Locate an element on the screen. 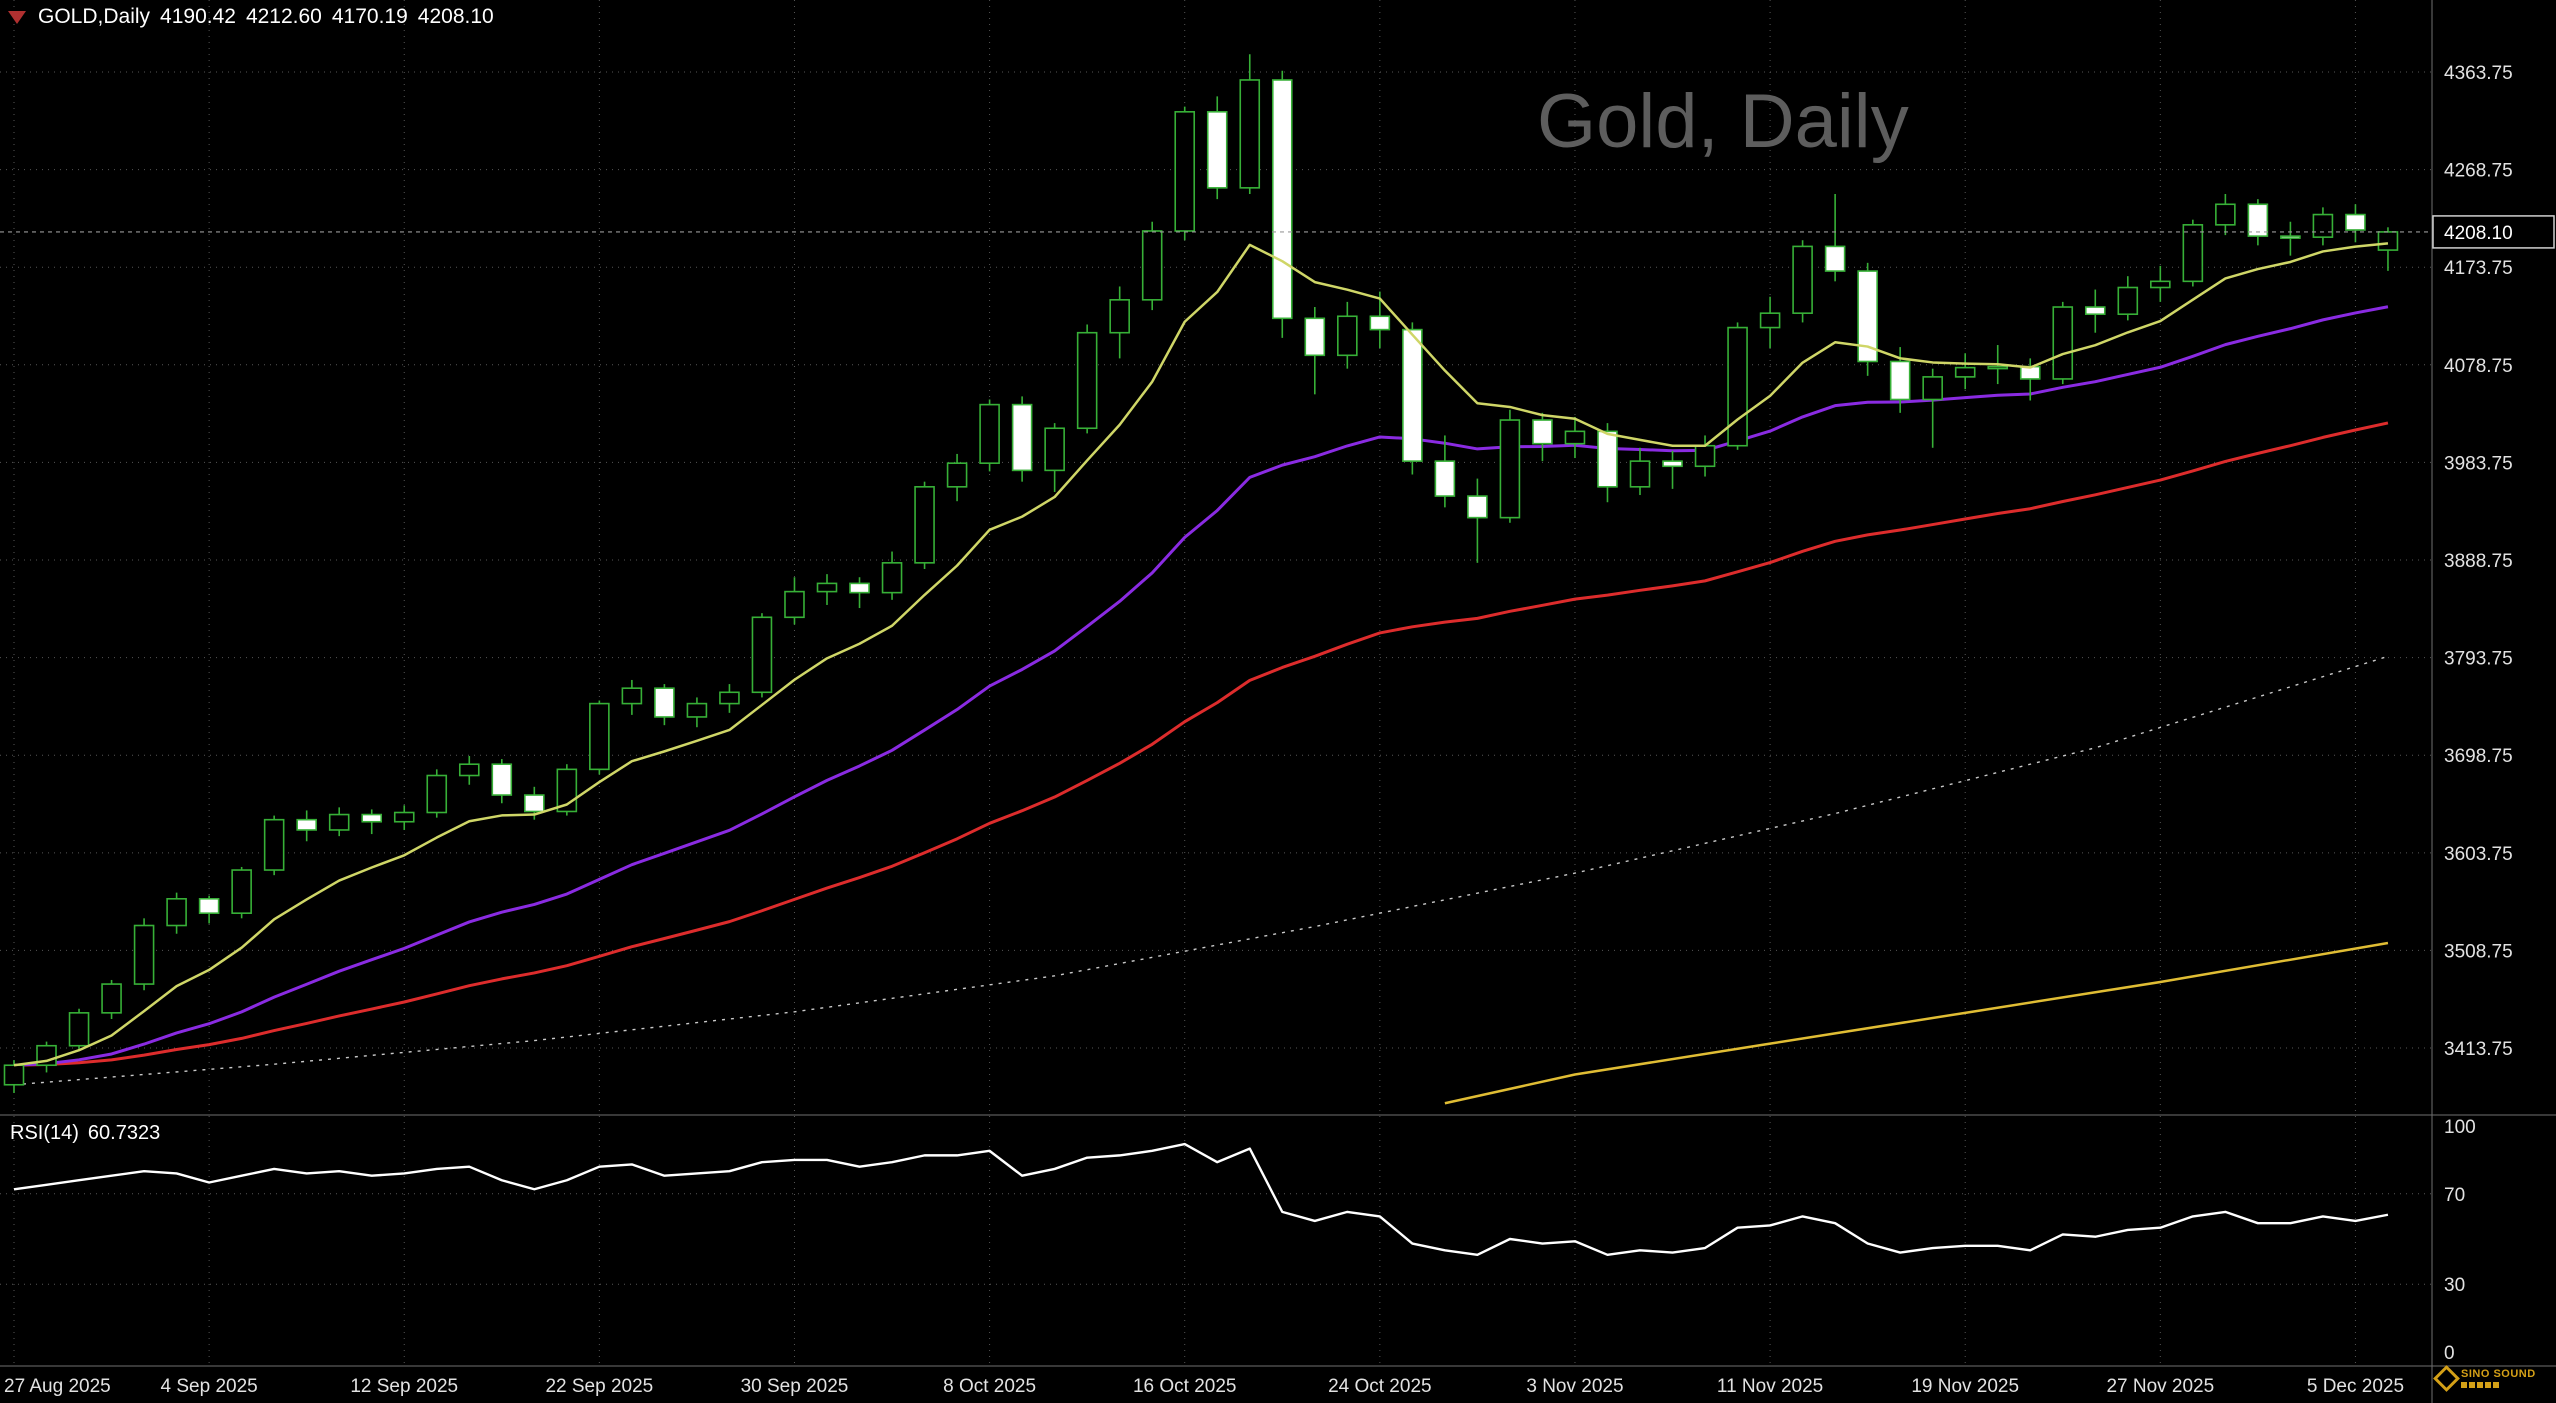 This screenshot has width=2556, height=1403. date-axis-label: 3 Nov 2025 is located at coordinates (1574, 1386).